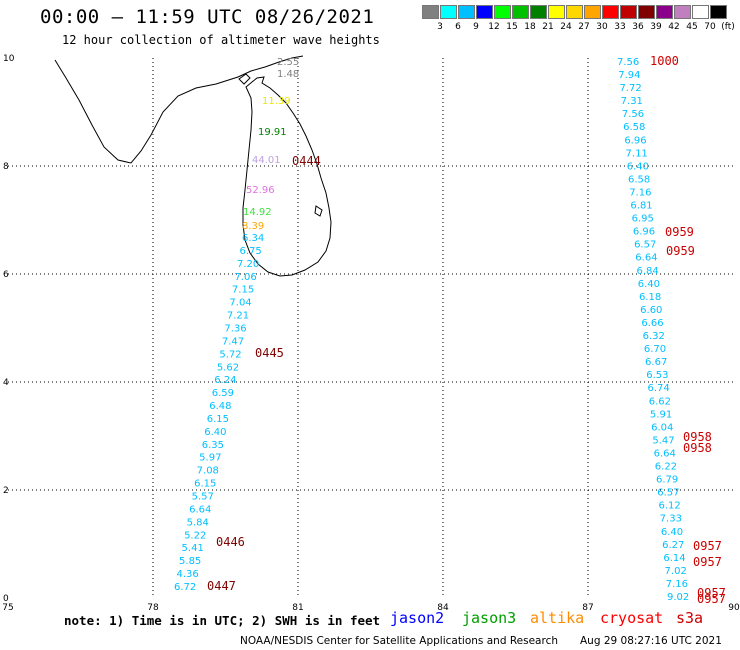  I want to click on wave-height-label: 7.02, so click(676, 571).